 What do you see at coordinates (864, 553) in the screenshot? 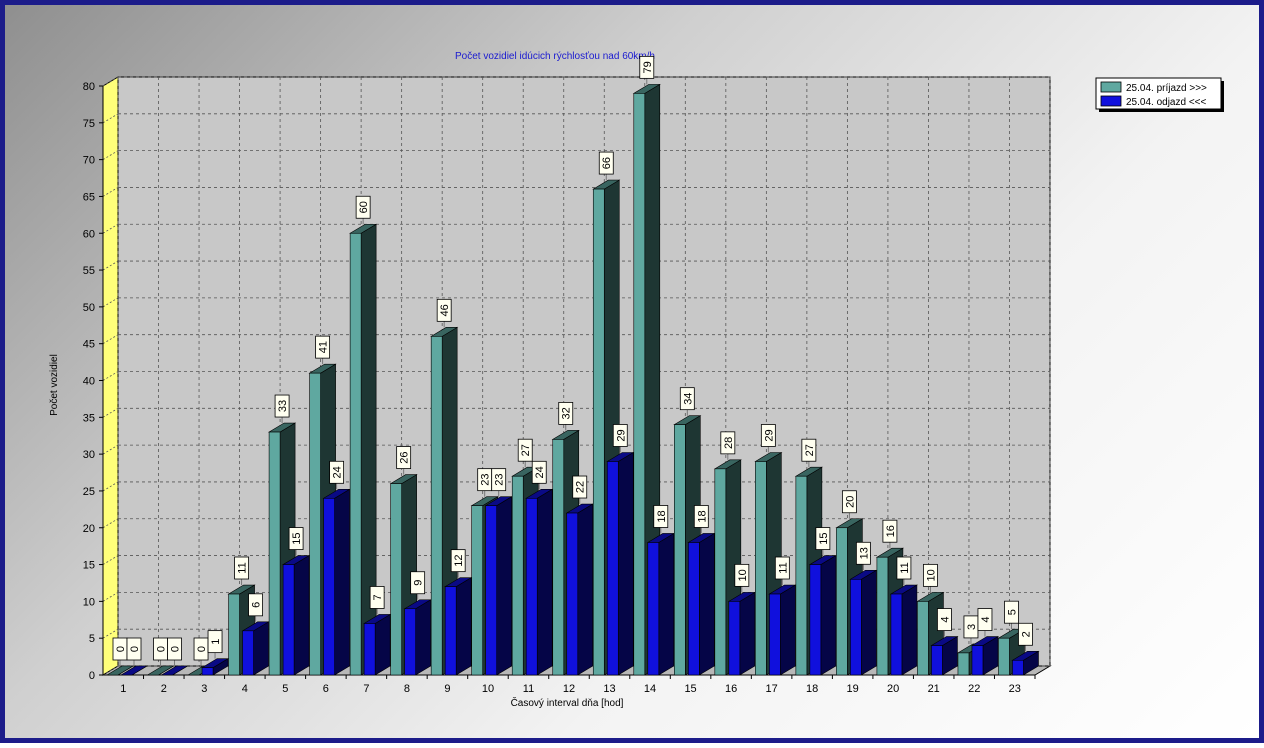
I see `data-label-text: 13` at bounding box center [864, 553].